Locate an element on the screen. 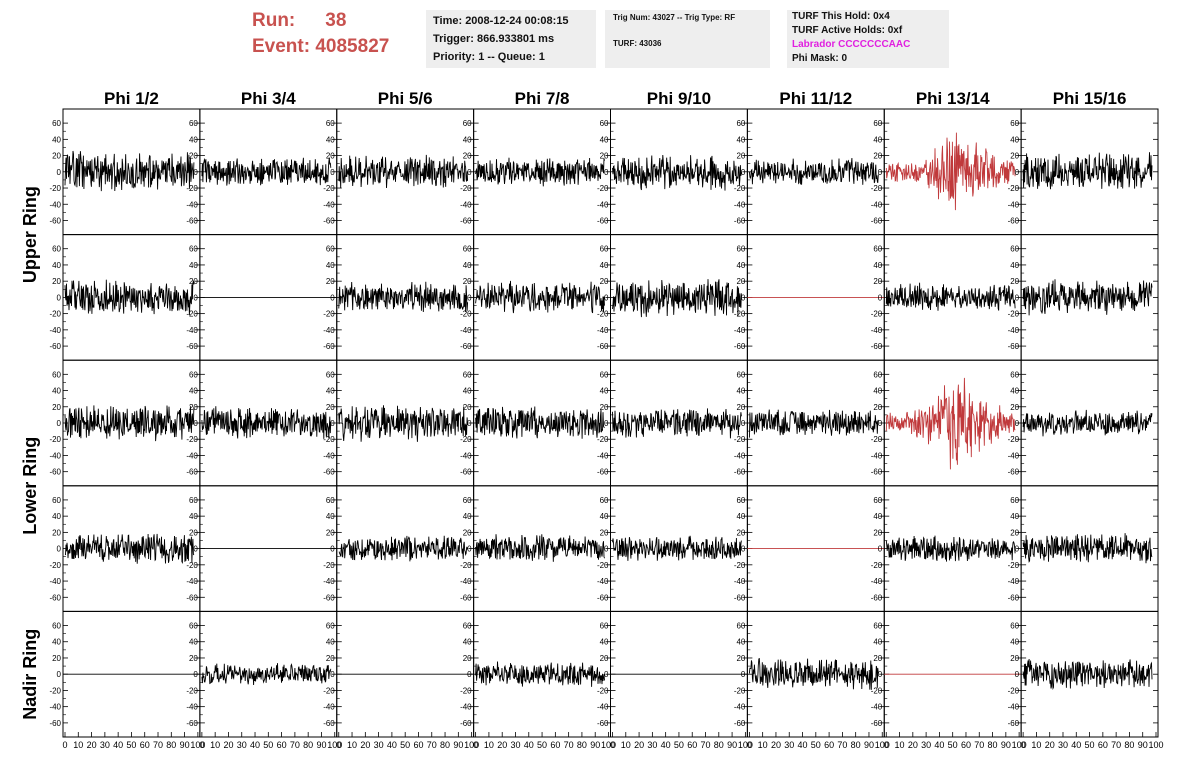 This screenshot has height=772, width=1196. x-tick-label: 0 is located at coordinates (64, 745).